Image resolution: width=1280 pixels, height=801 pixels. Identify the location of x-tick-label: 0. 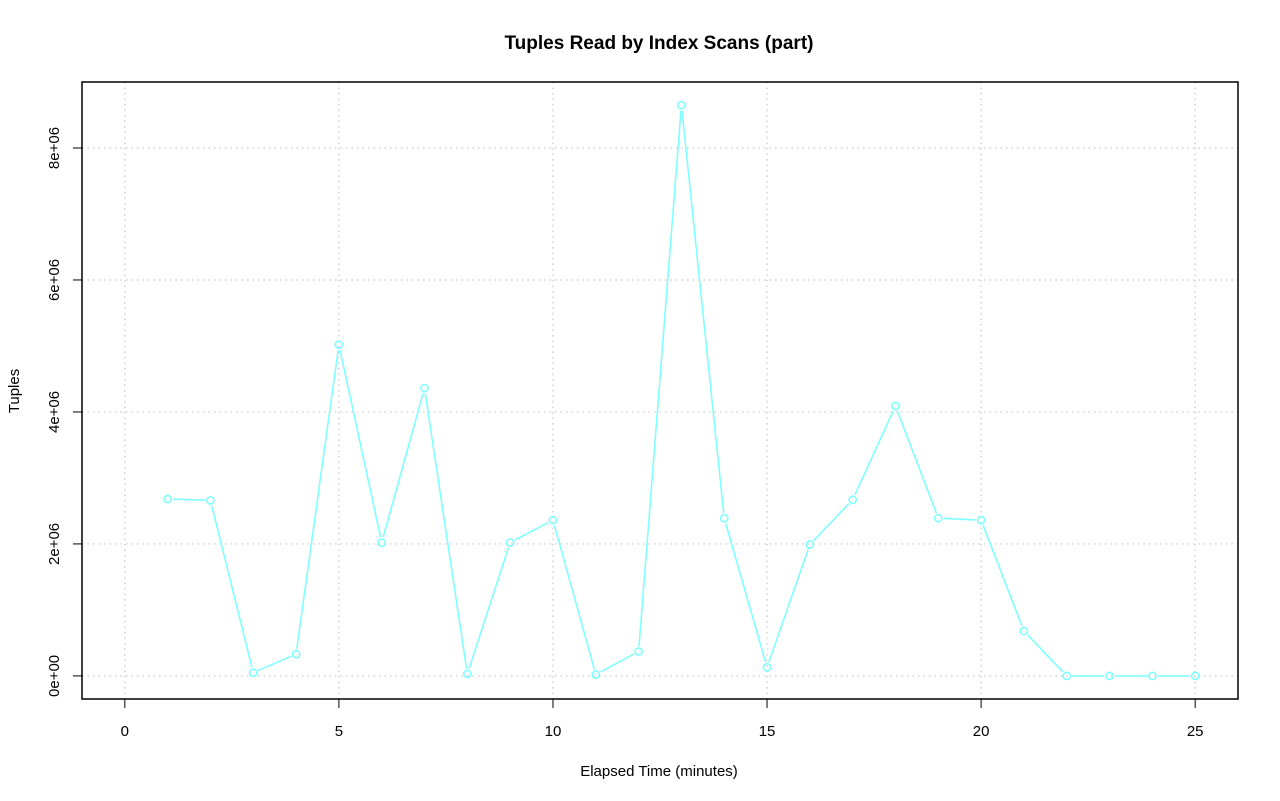
(125, 731).